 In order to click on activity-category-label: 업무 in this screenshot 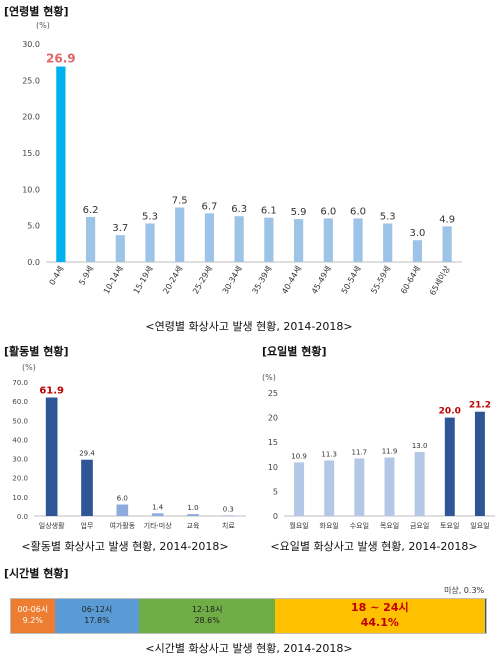, I will do `click(87, 526)`.